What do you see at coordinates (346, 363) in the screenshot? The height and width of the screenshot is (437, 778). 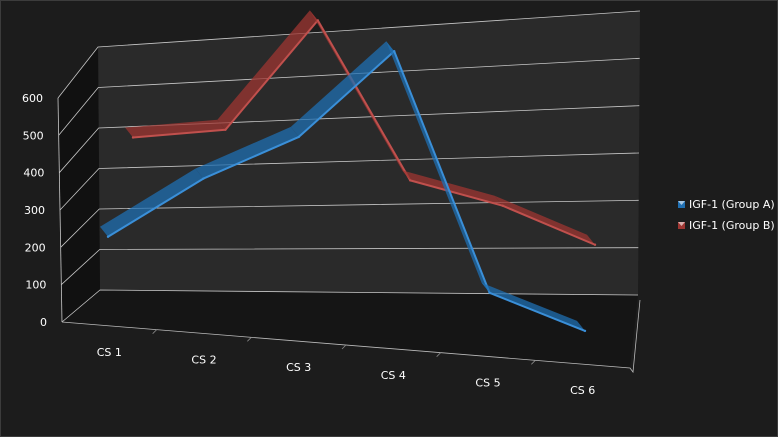 I see `x-axis-ticks: CS 1 CS 2 CS 3 CS 4 CS 5 CS 6` at bounding box center [346, 363].